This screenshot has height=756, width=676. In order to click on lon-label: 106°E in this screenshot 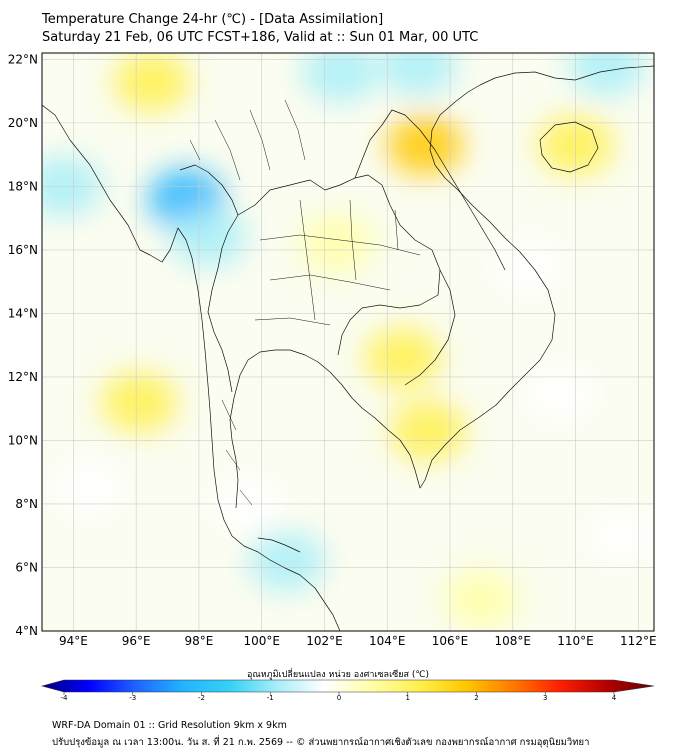, I will do `click(450, 641)`.